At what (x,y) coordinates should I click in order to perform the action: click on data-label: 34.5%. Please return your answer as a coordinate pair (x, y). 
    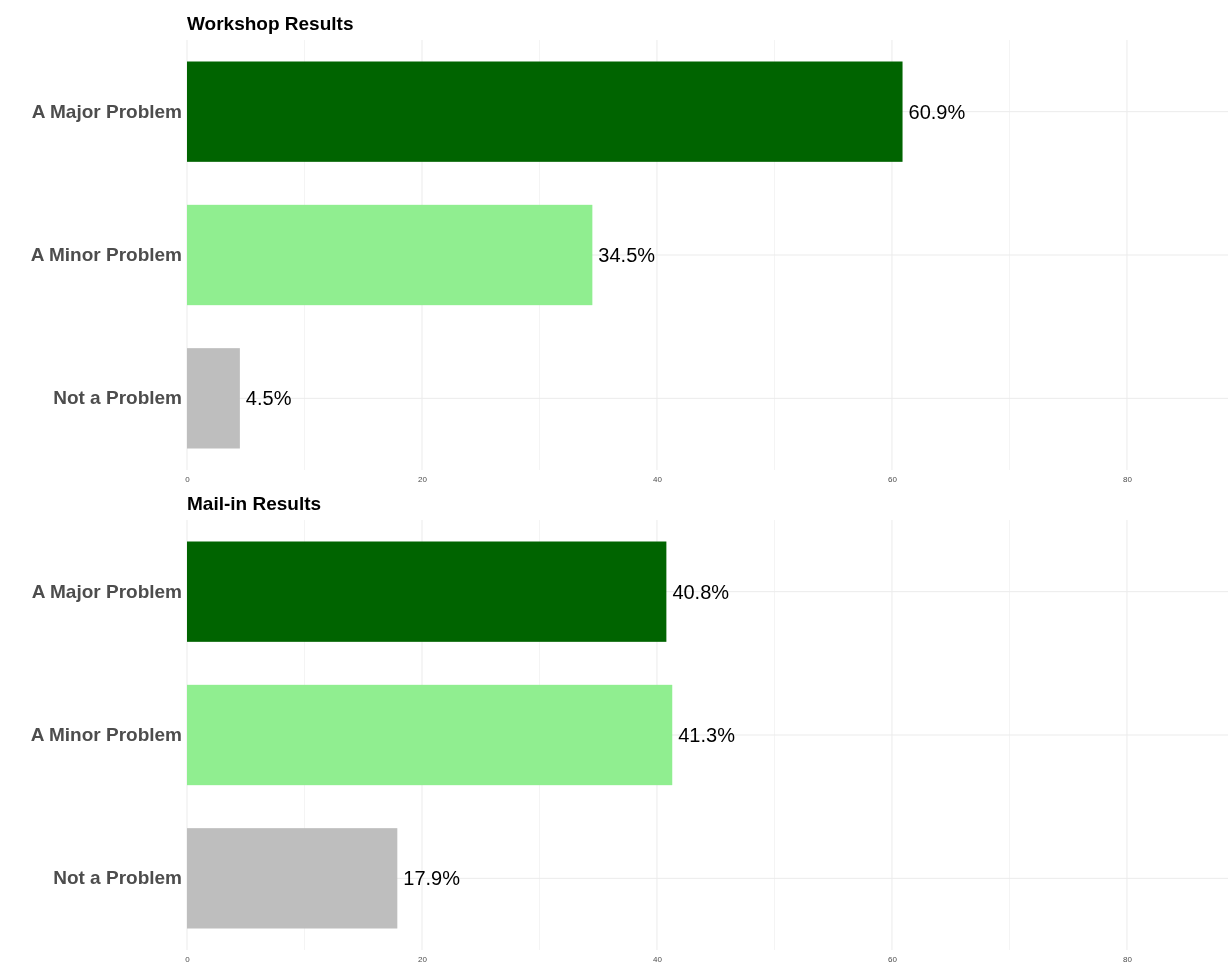
    Looking at the image, I should click on (627, 255).